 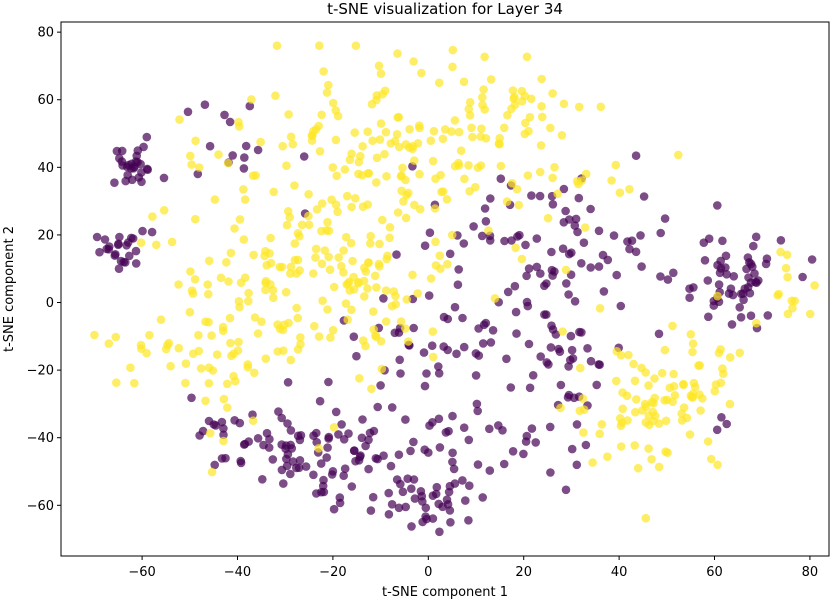 I want to click on y-tick-label: 40, so click(x=45, y=168).